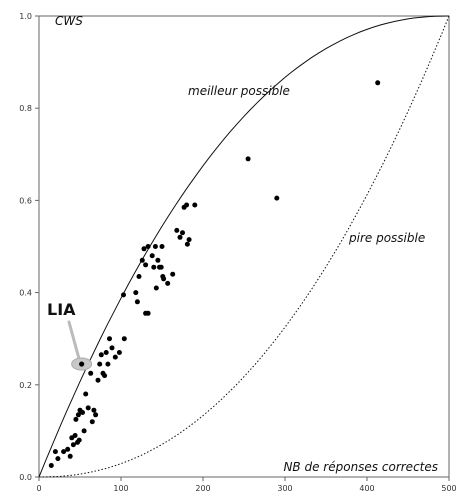  What do you see at coordinates (25, 200) in the screenshot?
I see `y-tick-label: 0.6` at bounding box center [25, 200].